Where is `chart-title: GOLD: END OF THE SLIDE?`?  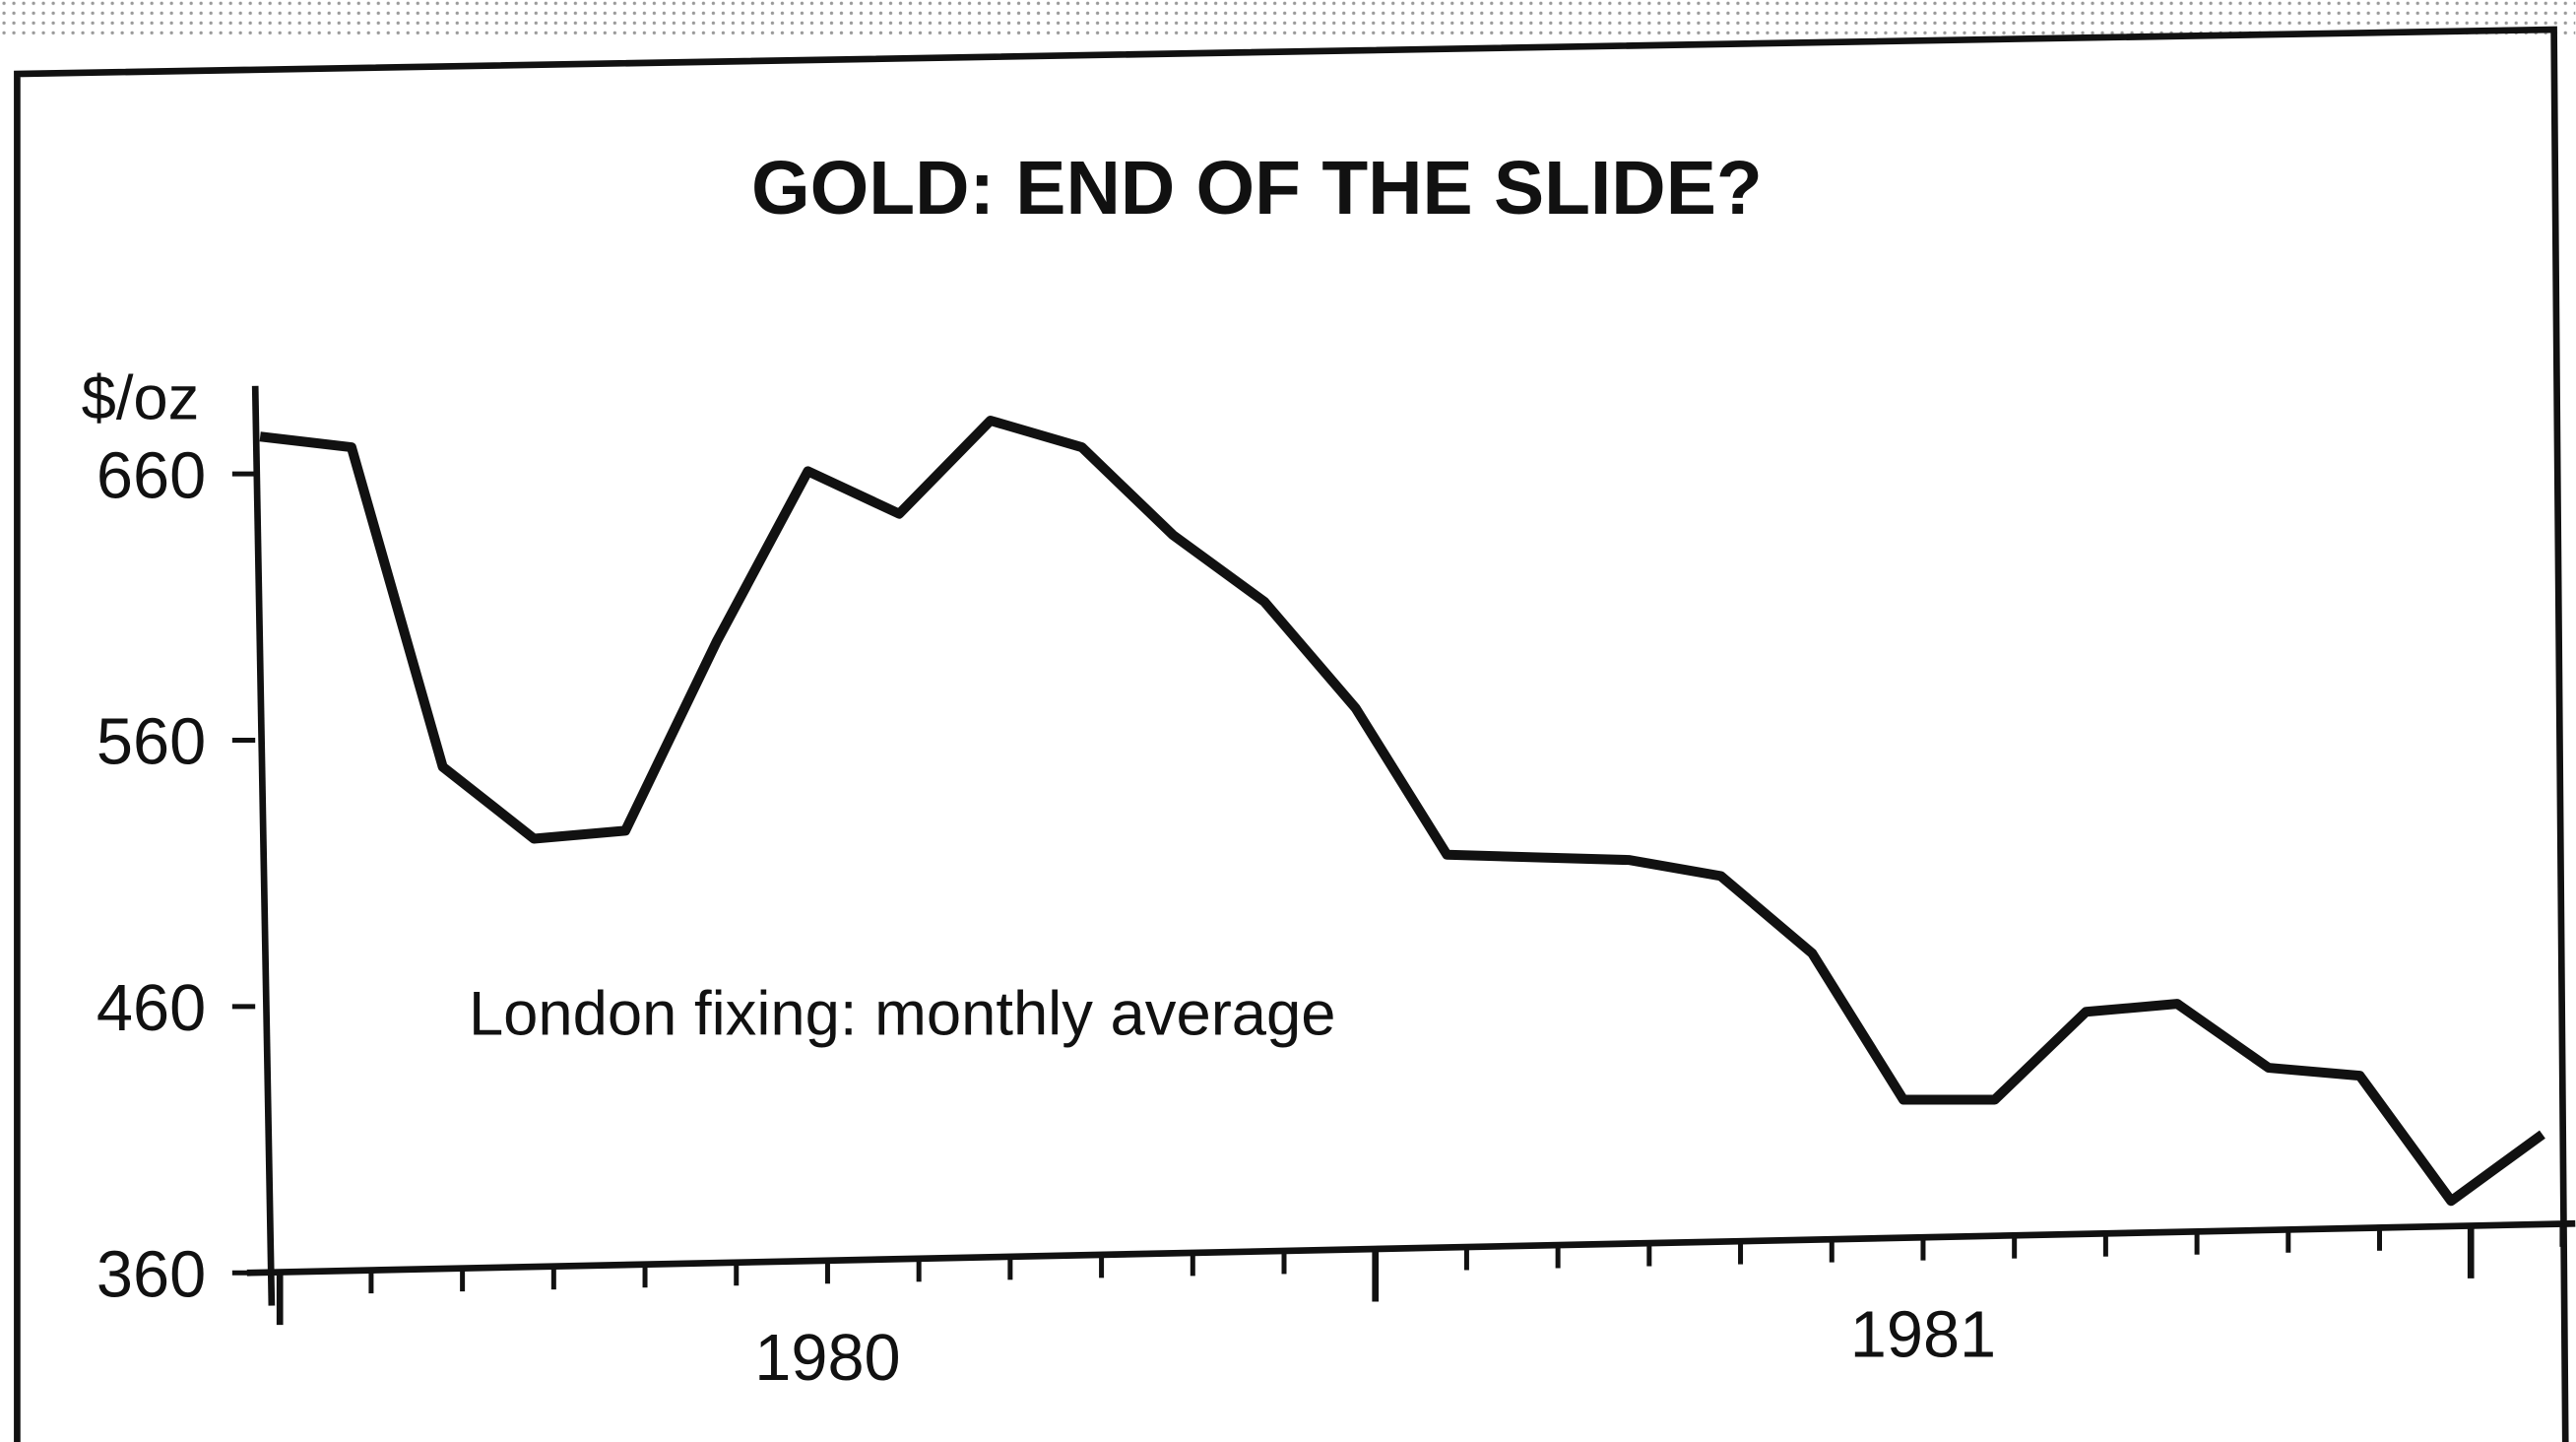
chart-title: GOLD: END OF THE SLIDE? is located at coordinates (1257, 188).